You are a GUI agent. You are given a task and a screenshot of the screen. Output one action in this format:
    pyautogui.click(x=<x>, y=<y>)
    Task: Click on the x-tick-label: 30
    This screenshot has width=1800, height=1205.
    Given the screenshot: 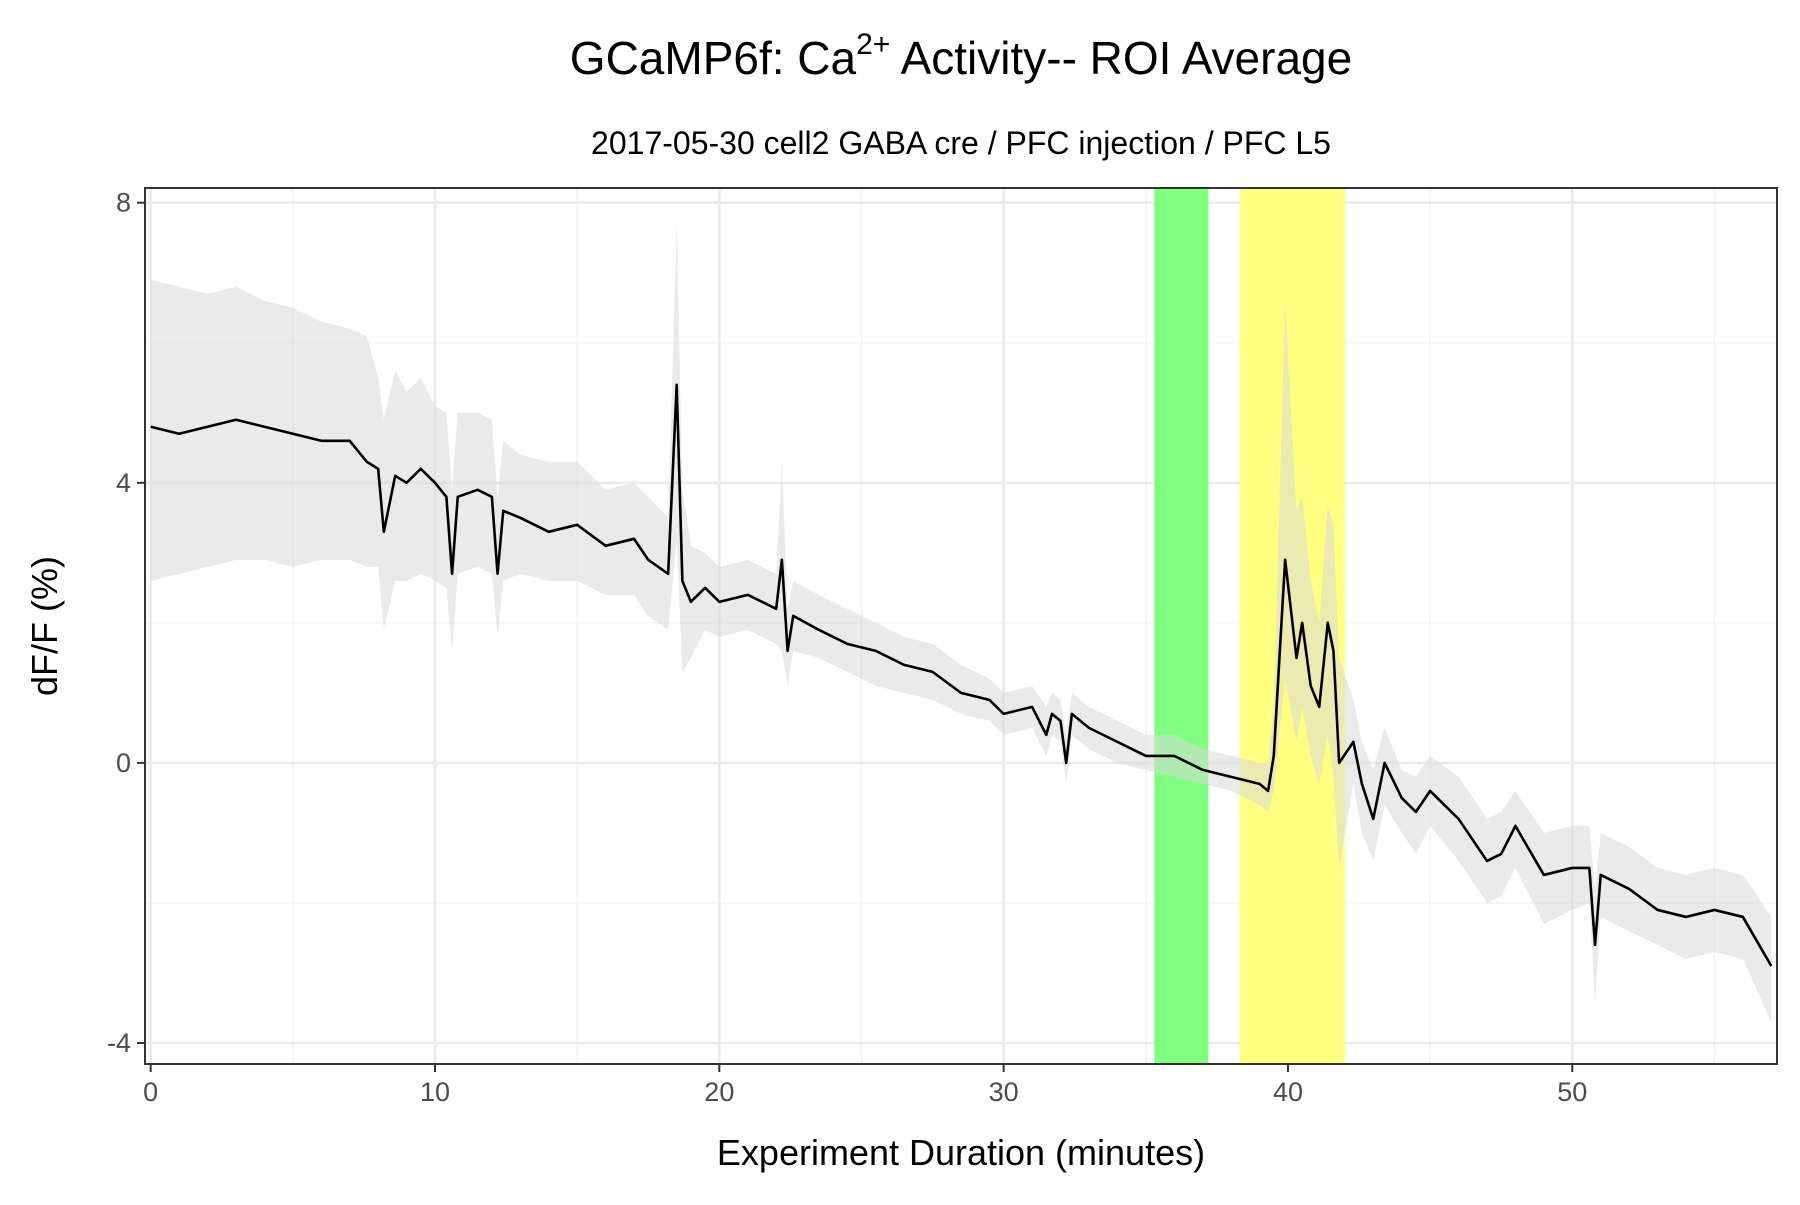 What is the action you would take?
    pyautogui.click(x=1004, y=1092)
    